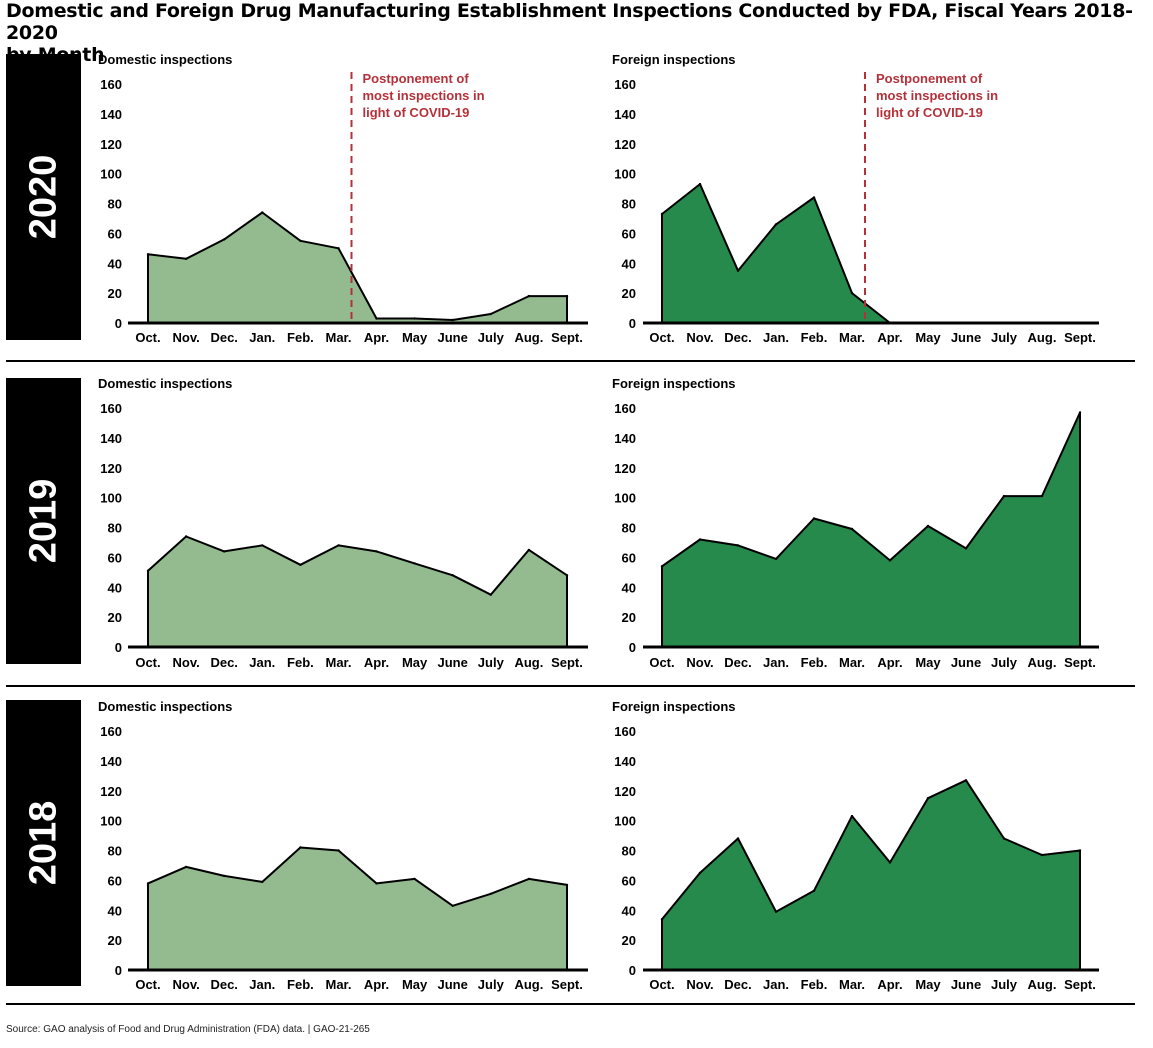  Describe the element at coordinates (43, 197) in the screenshot. I see `year-band-2020: 2020` at that location.